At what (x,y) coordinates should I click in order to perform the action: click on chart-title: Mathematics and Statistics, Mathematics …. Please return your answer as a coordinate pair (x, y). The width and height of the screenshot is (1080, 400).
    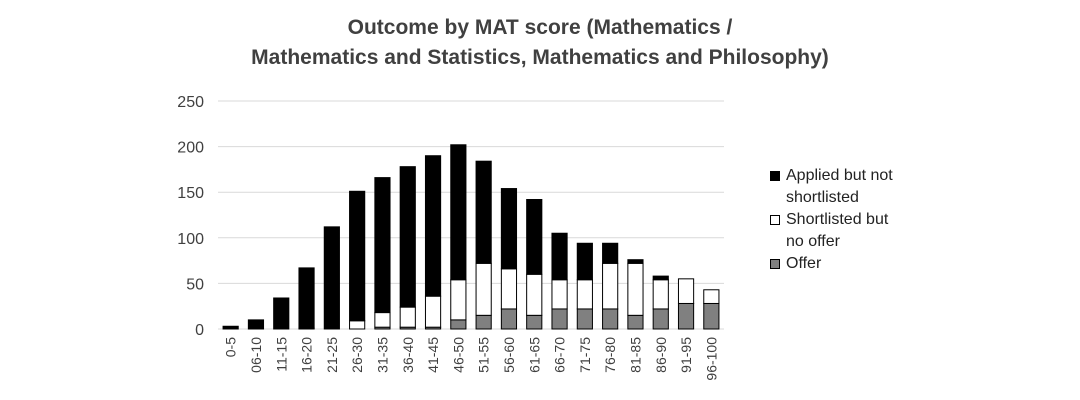
    Looking at the image, I should click on (540, 57).